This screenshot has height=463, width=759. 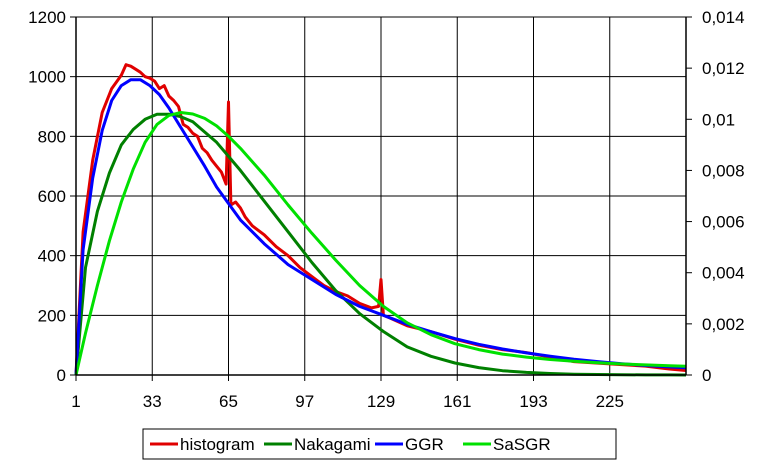 I want to click on x-tick-label: 97, so click(x=304, y=401).